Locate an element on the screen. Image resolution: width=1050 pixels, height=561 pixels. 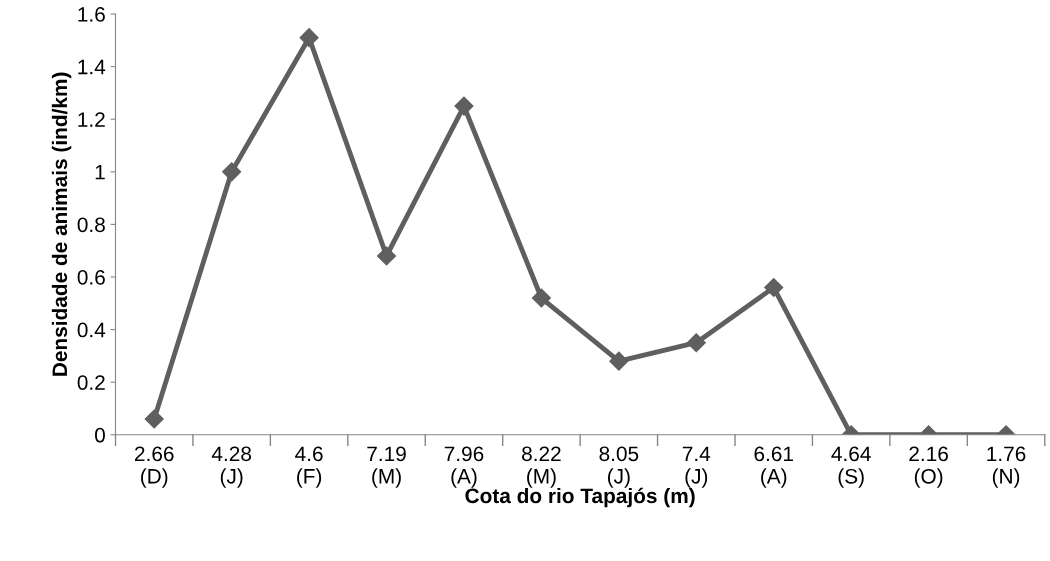
x-tick-label: 8.22 (M) is located at coordinates (541, 467).